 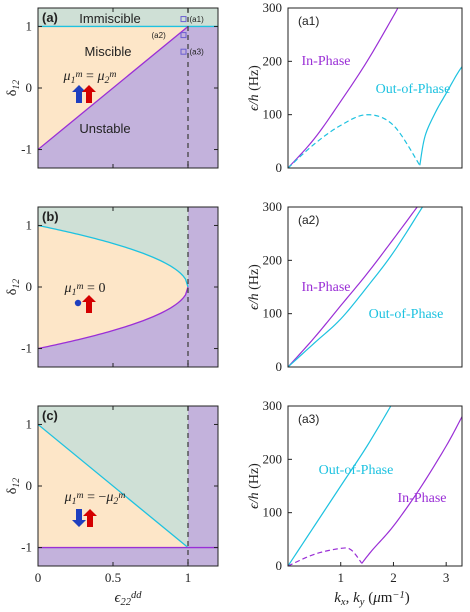 I want to click on panel-label-a: (a), so click(x=50, y=17).